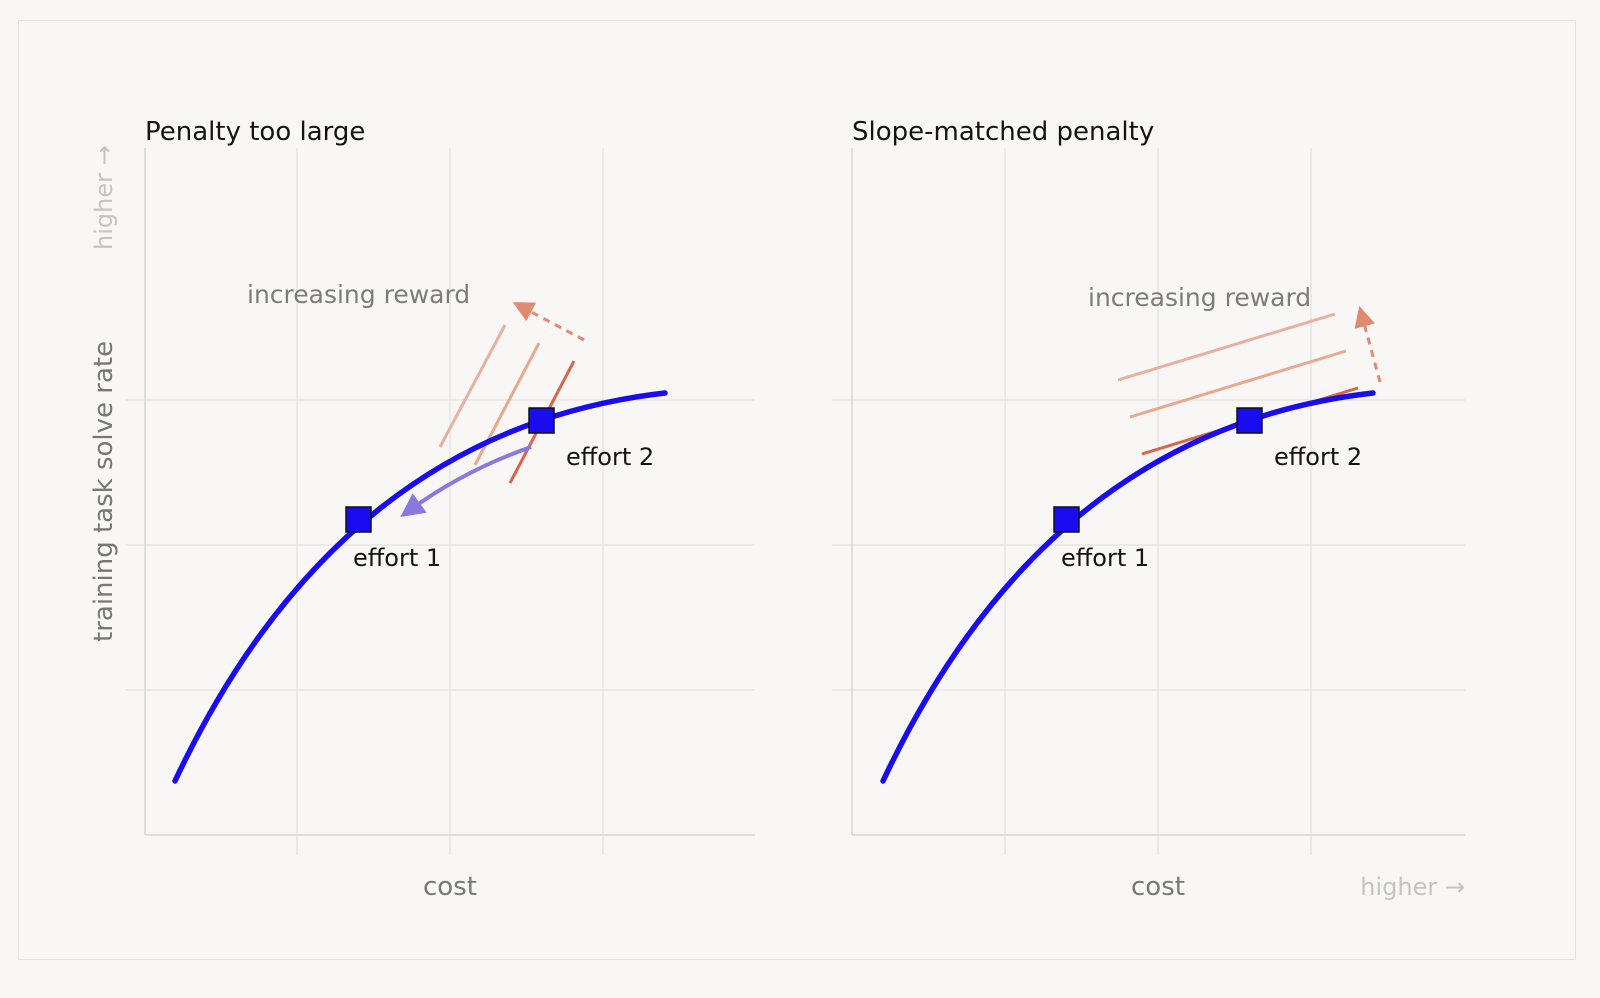  I want to click on panel-title: Slope-matched penalty, so click(1003, 132).